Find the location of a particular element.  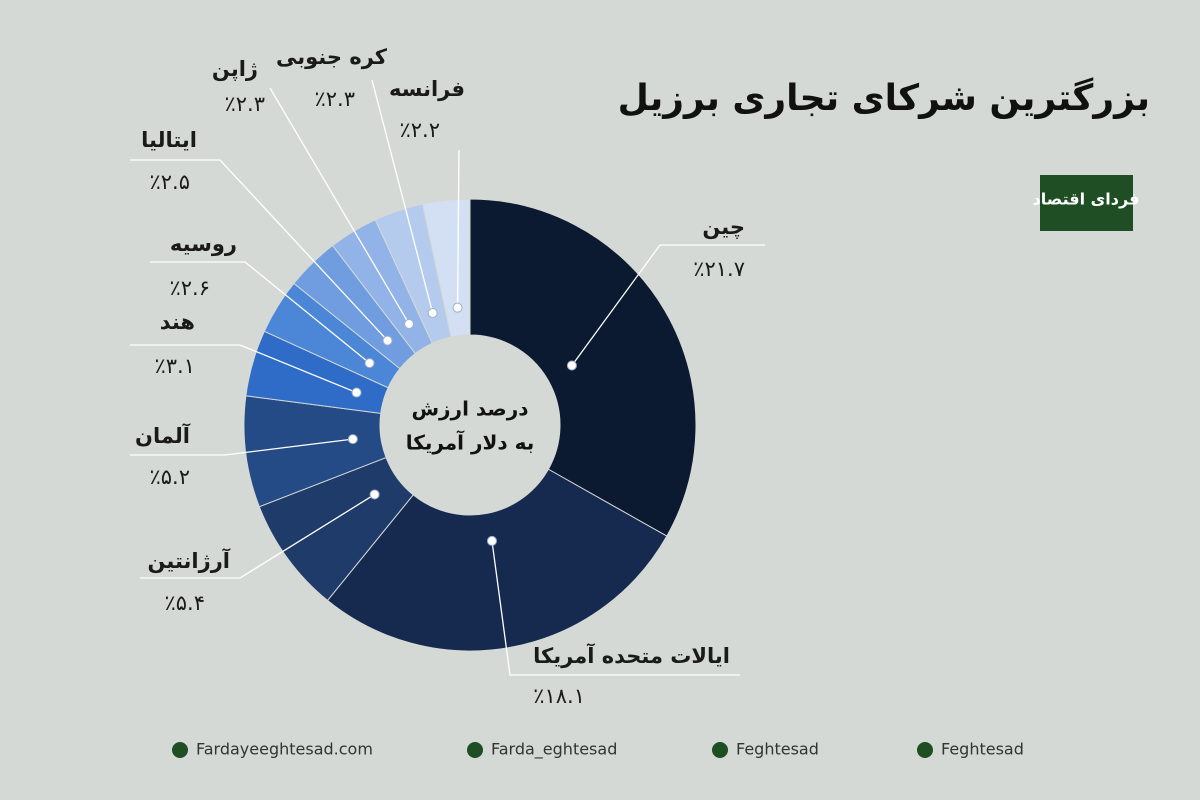

category-label: هند is located at coordinates (177, 322).